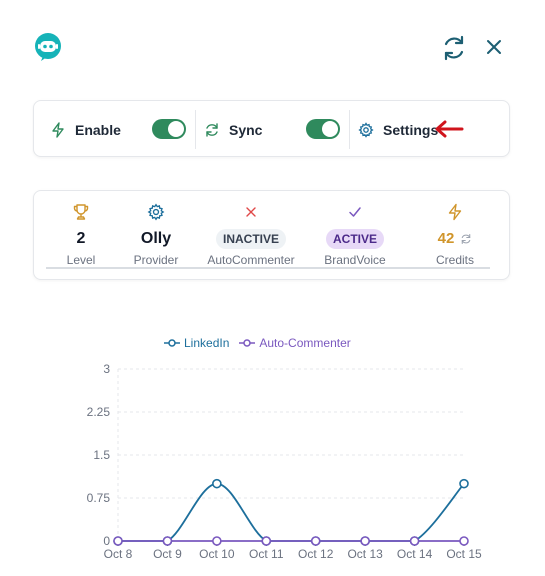 This screenshot has width=545, height=576. I want to click on stat-autocommenter: INACTIVE AutoCommenter, so click(251, 235).